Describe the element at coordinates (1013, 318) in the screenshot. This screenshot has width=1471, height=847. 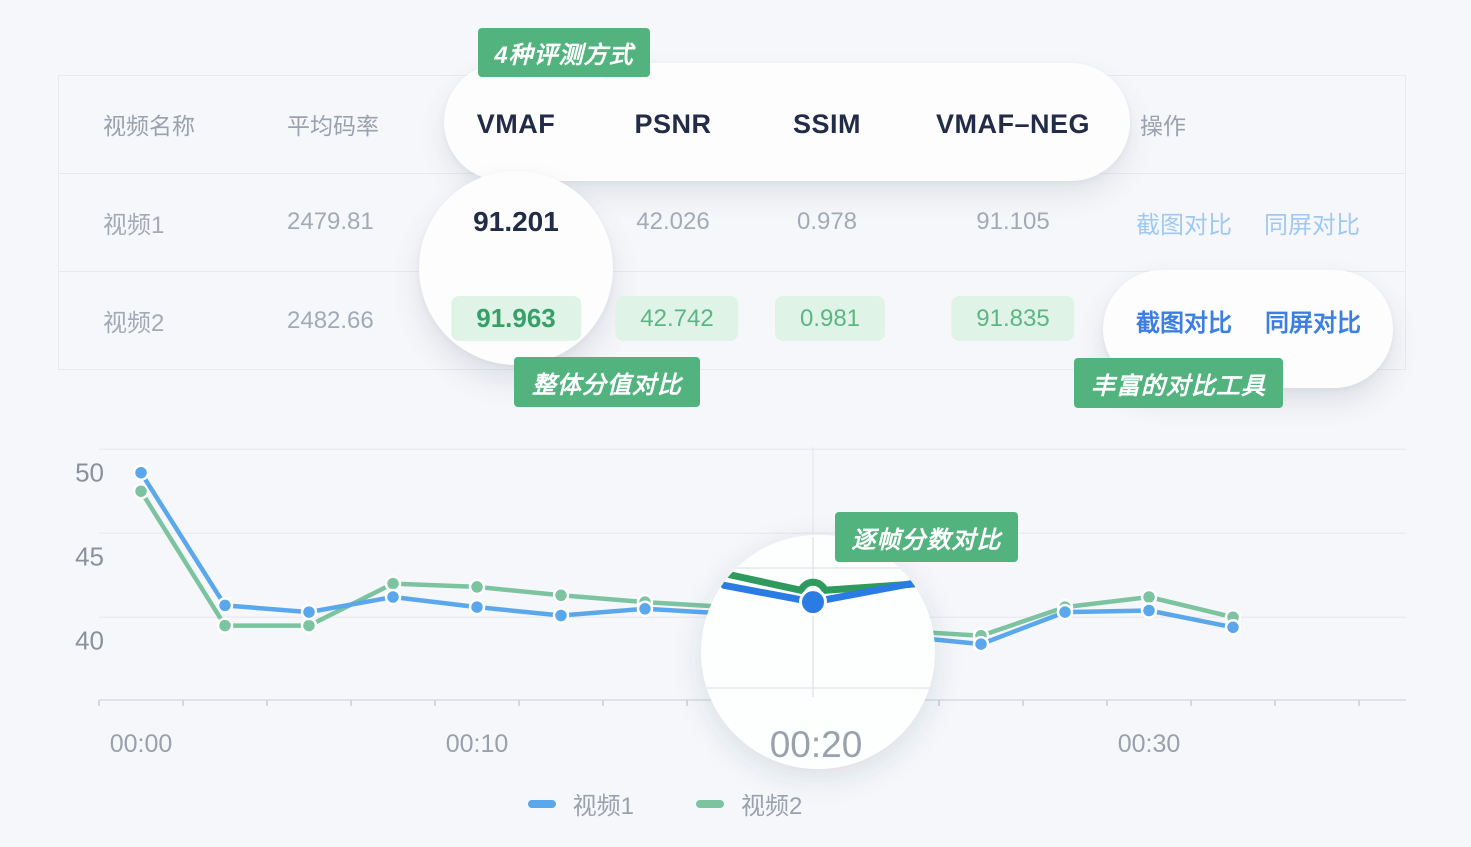
I see `video2-vmaf-neg-score-badge: 91.835` at that location.